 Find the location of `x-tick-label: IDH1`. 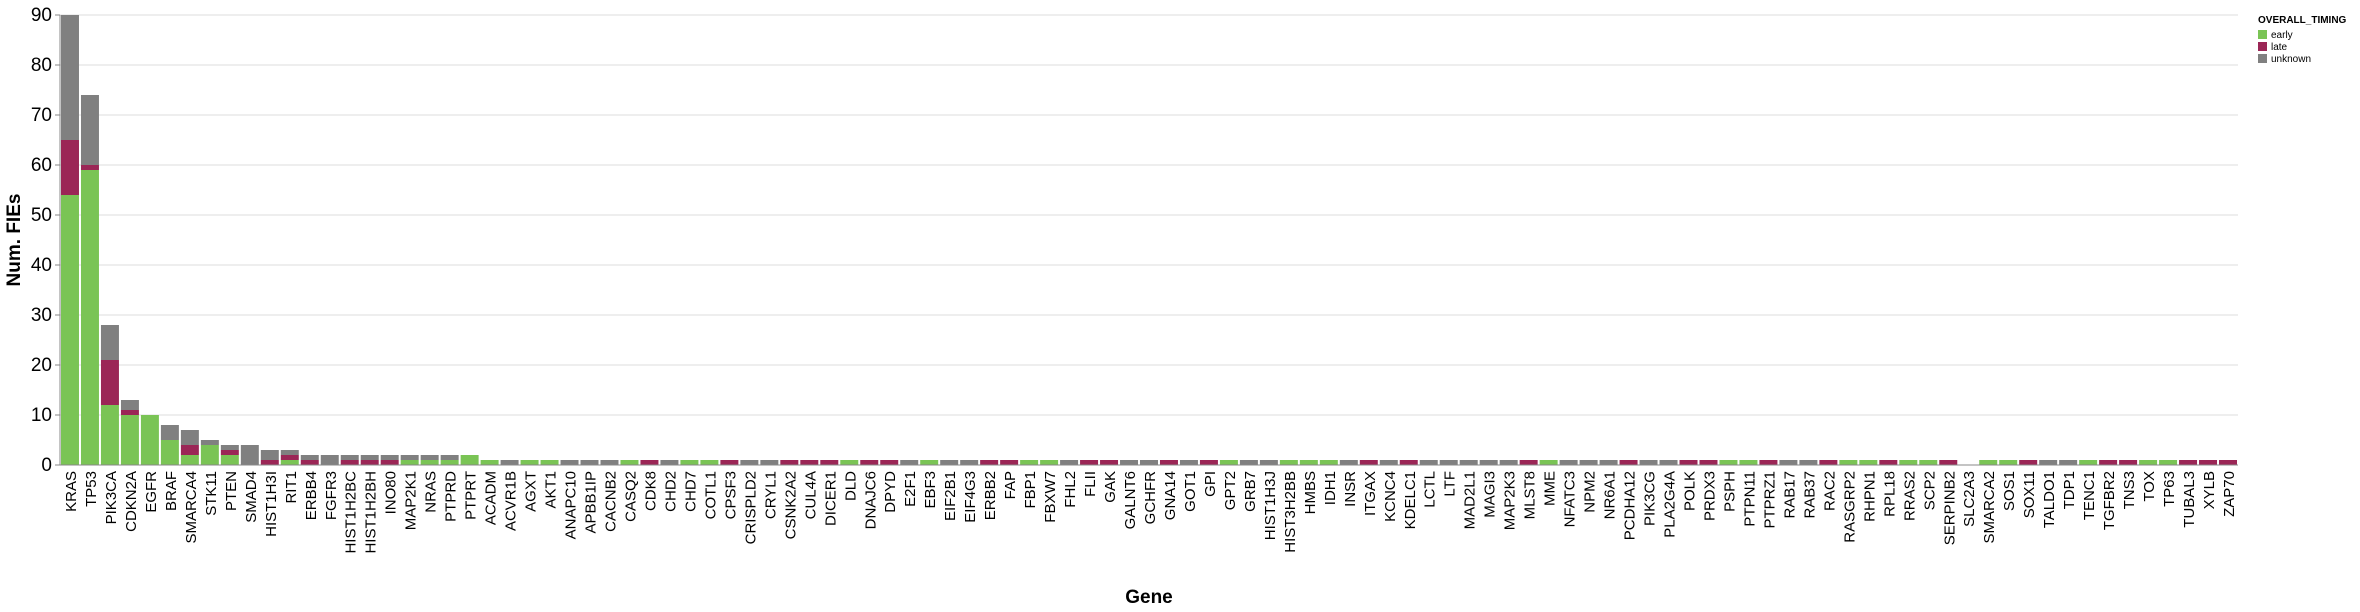

x-tick-label: IDH1 is located at coordinates (1330, 488).